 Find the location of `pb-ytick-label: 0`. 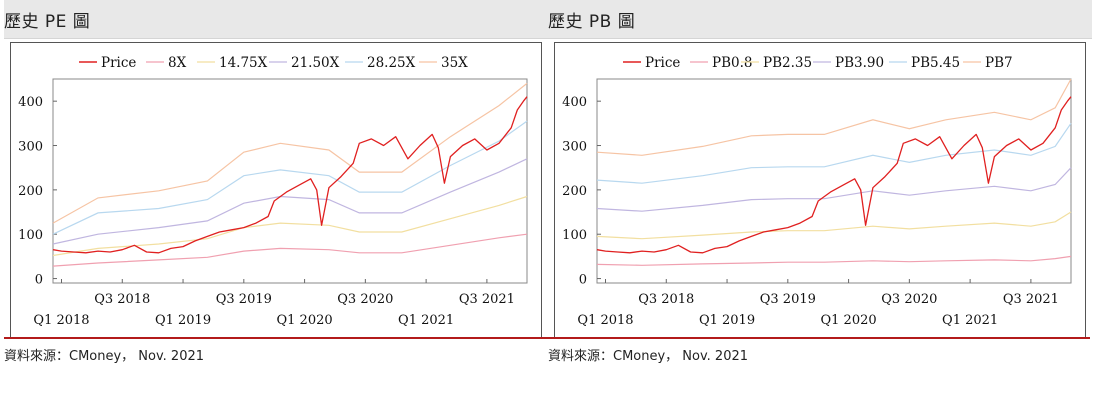

pb-ytick-label: 0 is located at coordinates (583, 280).